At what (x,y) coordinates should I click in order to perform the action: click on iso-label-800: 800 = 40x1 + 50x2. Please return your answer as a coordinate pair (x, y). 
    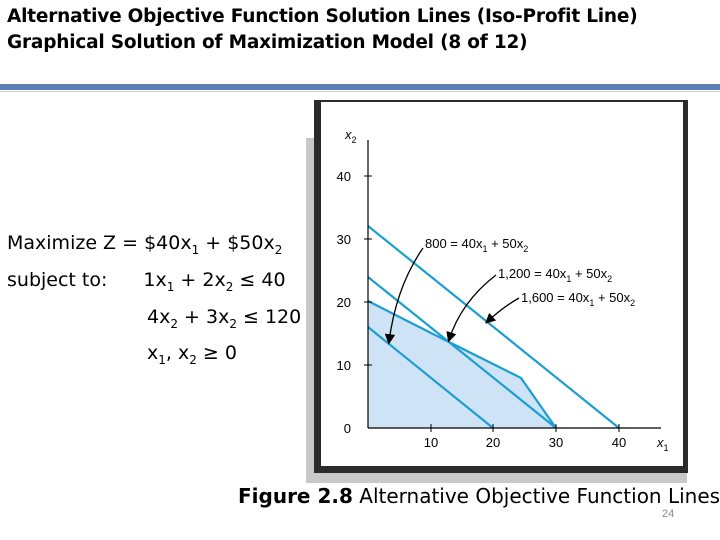
    Looking at the image, I should click on (476, 245).